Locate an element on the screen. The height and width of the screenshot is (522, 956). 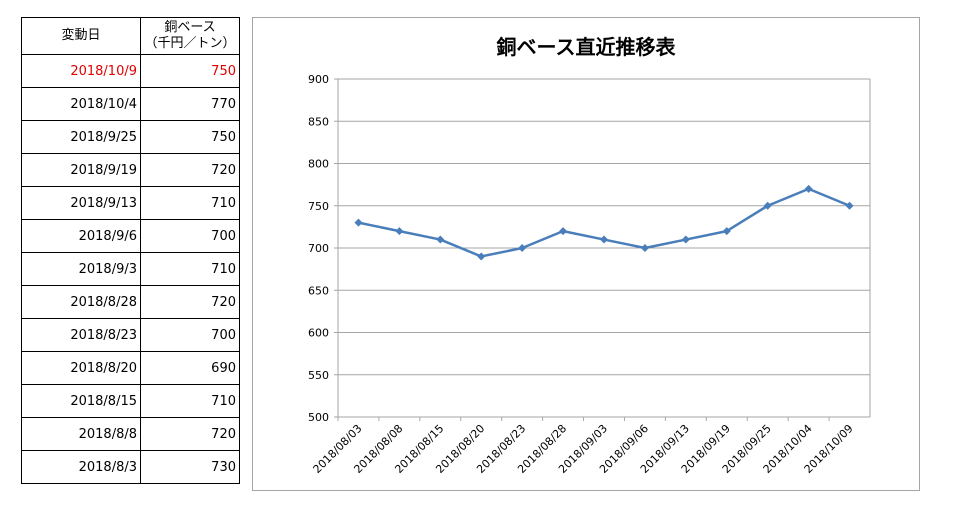
table-row: 2018/9/6 700 is located at coordinates (130, 236).